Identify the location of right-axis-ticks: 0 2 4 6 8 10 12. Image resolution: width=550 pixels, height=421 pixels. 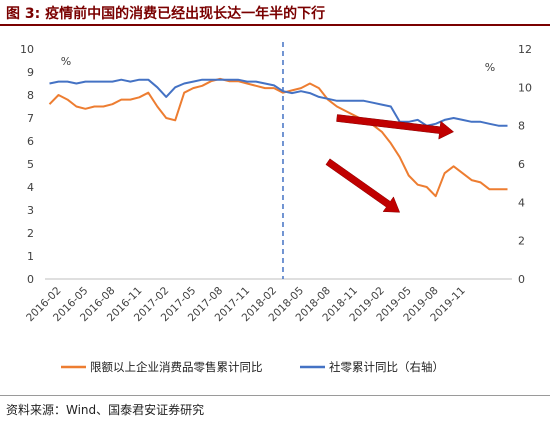
(525, 164).